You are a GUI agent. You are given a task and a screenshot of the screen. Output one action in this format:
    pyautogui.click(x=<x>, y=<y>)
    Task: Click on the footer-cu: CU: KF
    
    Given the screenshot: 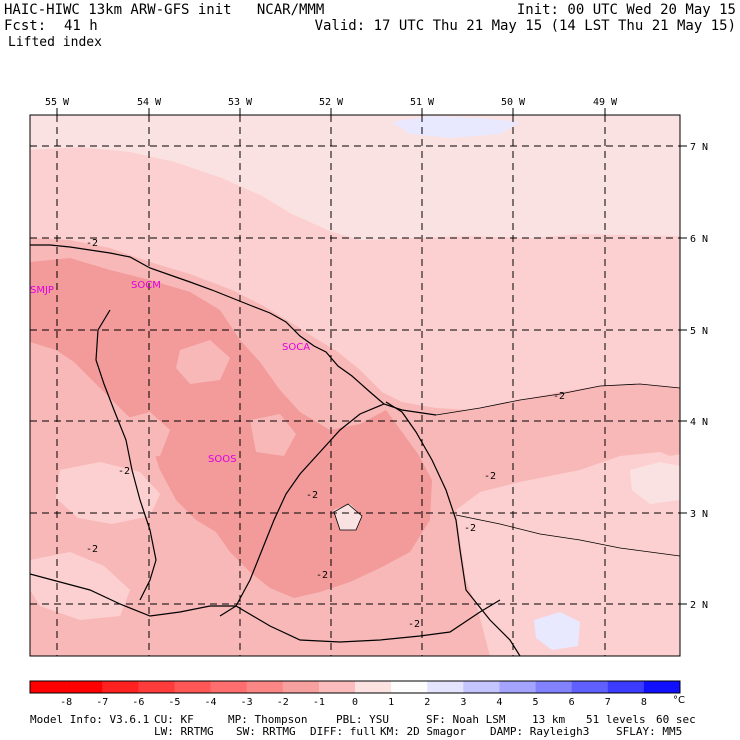 What is the action you would take?
    pyautogui.click(x=174, y=719)
    